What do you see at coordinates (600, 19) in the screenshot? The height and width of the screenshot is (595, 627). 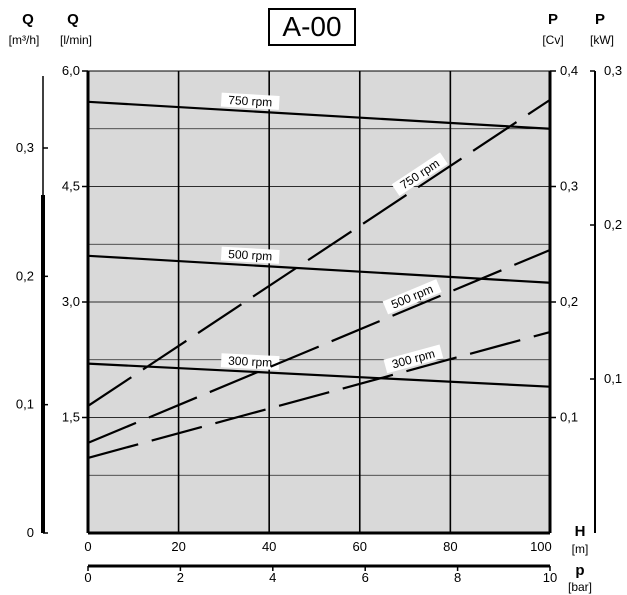 I see `p-kw-axis-label: P` at bounding box center [600, 19].